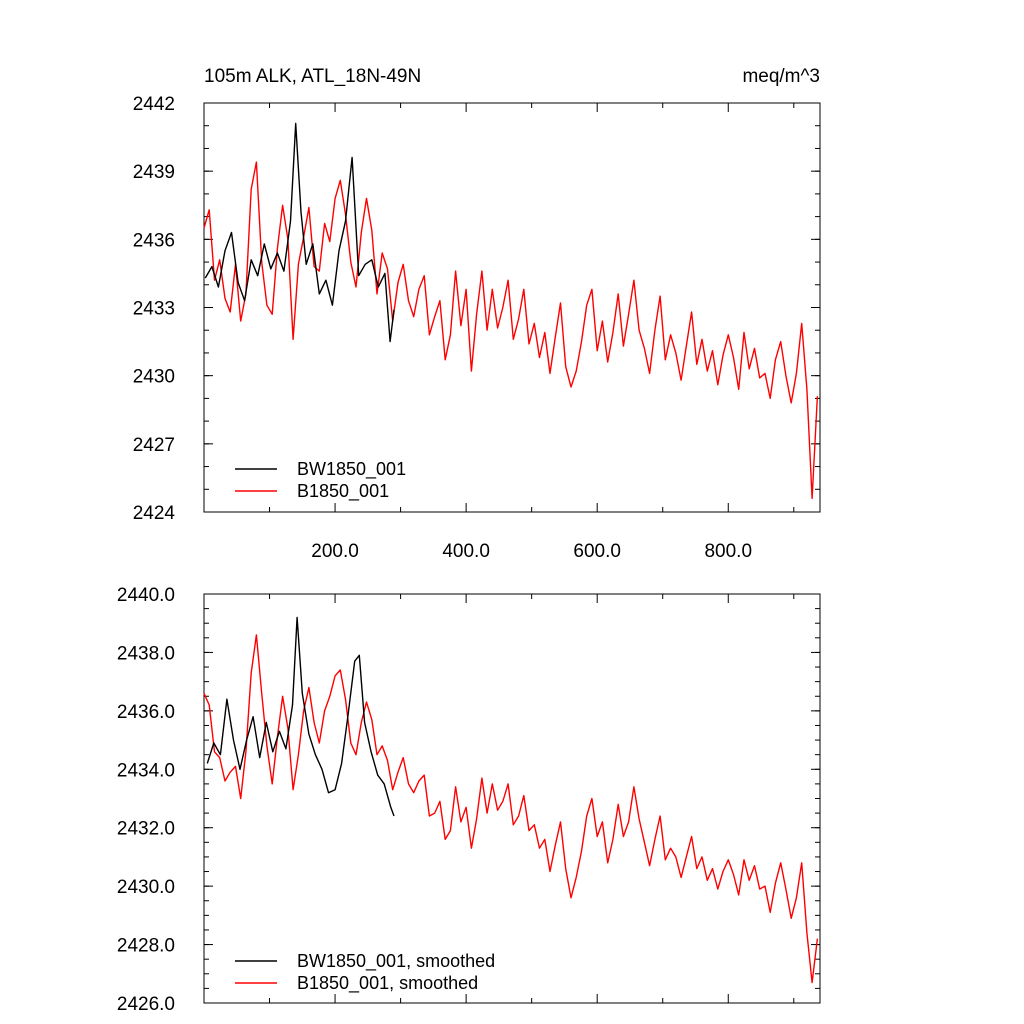  I want to click on top-legend: BW1850_001 B1850_001, so click(320, 480).